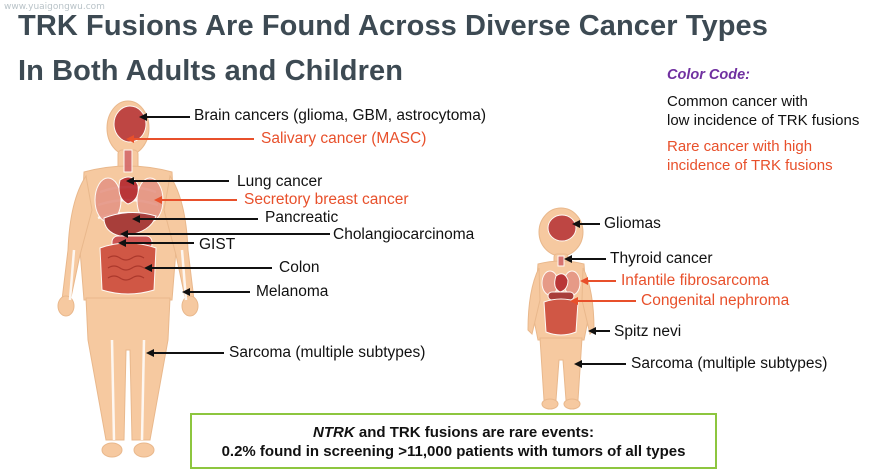 The image size is (877, 475). I want to click on note-line-1-text: and TRK fusions are rare events:, so click(474, 432).